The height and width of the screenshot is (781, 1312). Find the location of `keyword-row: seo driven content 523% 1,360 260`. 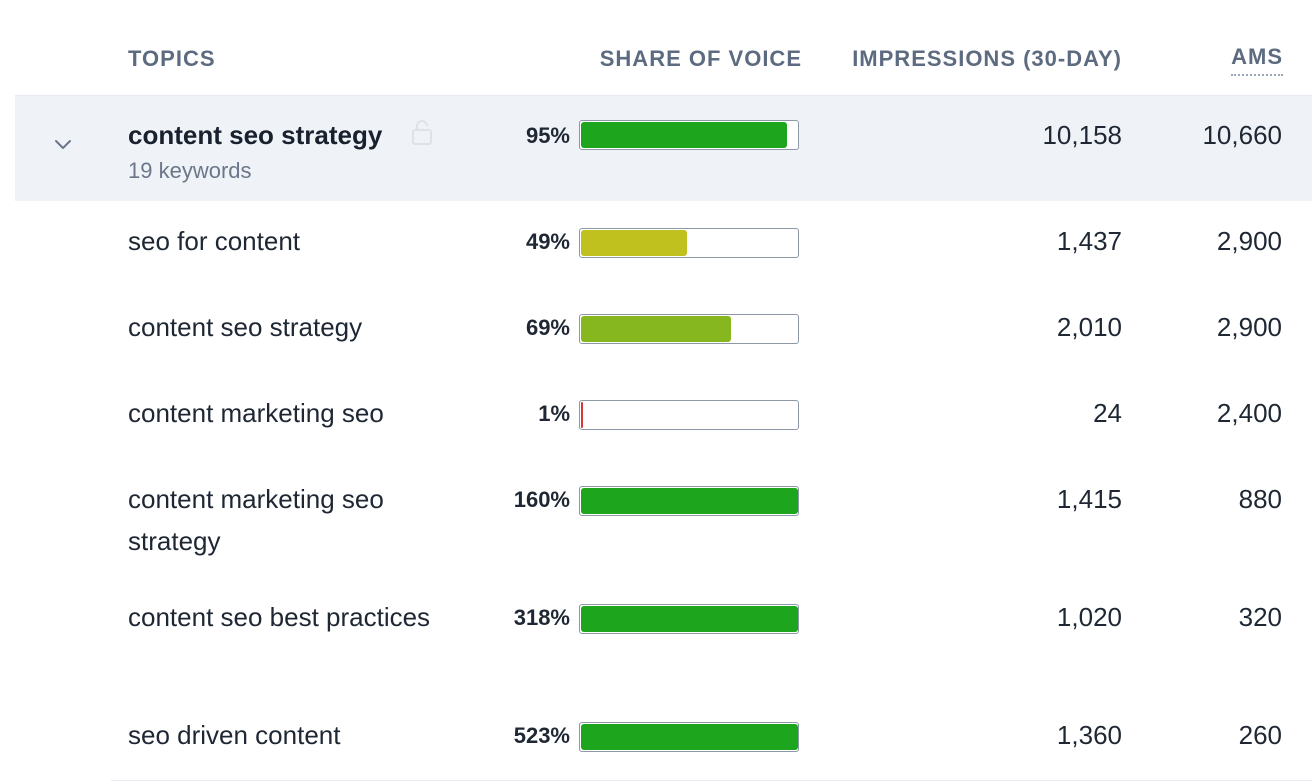

keyword-row: seo driven content 523% 1,360 260 is located at coordinates (711, 738).